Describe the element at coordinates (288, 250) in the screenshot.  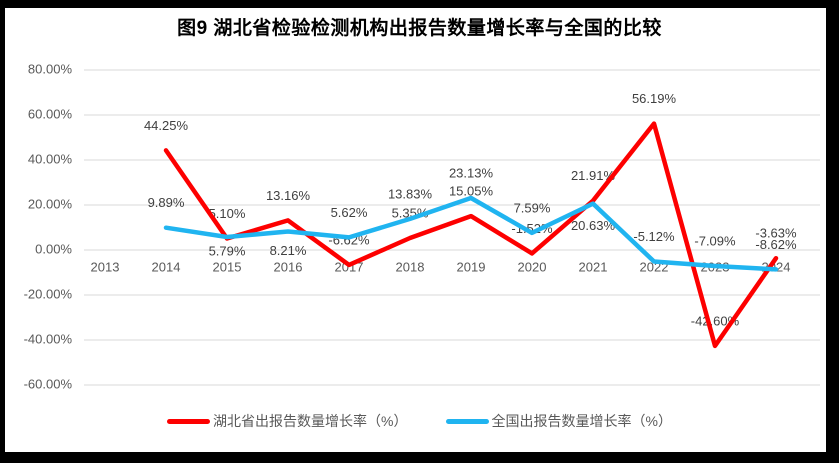
I see `svg-text: 8.21%` at that location.